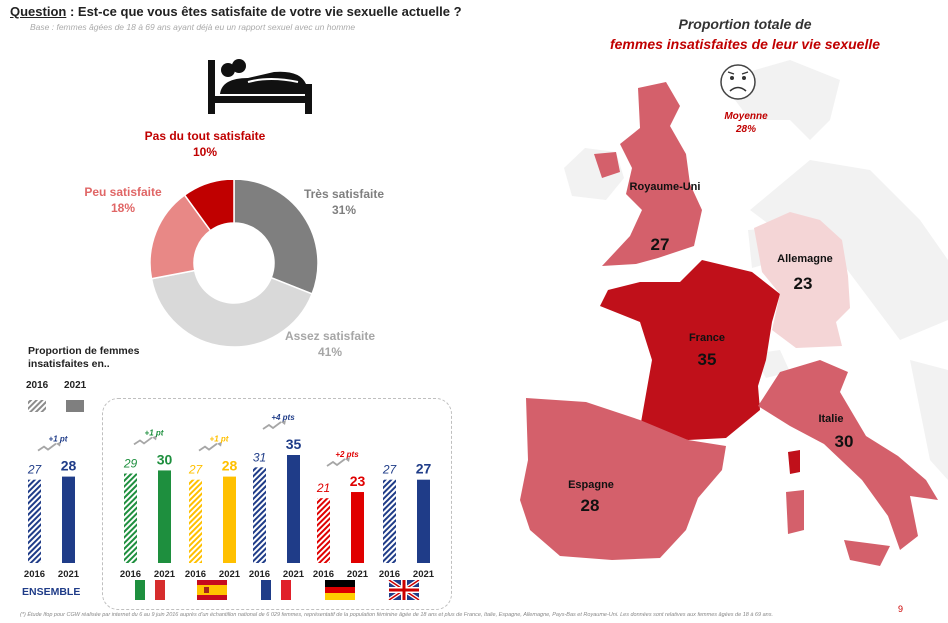 The width and height of the screenshot is (948, 623). I want to click on map-value-italy: 30, so click(844, 441).